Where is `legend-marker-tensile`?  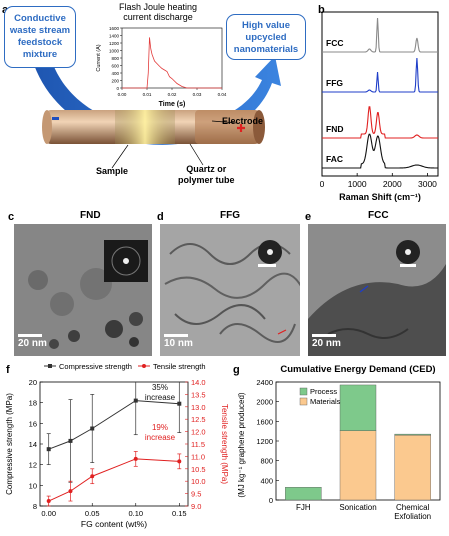 legend-marker-tensile is located at coordinates (144, 366).